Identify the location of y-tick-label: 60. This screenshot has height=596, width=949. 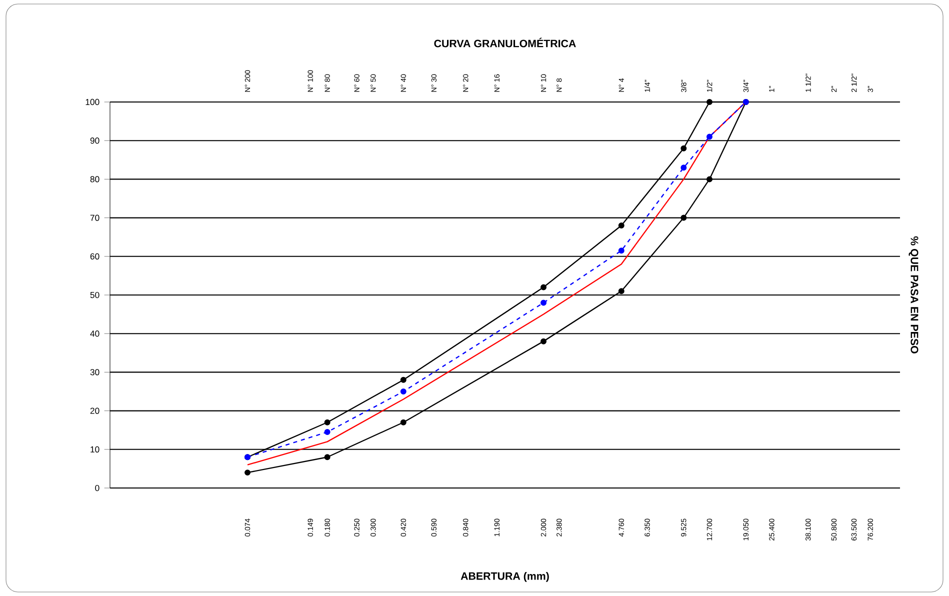
(95, 256).